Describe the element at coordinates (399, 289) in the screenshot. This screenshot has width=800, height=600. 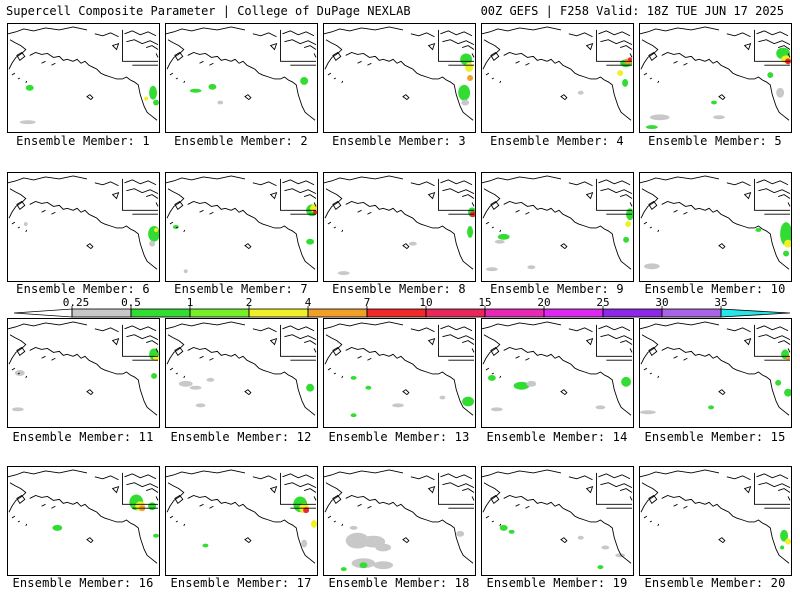
I see `panel-caption: Ensemble Member: 8` at that location.